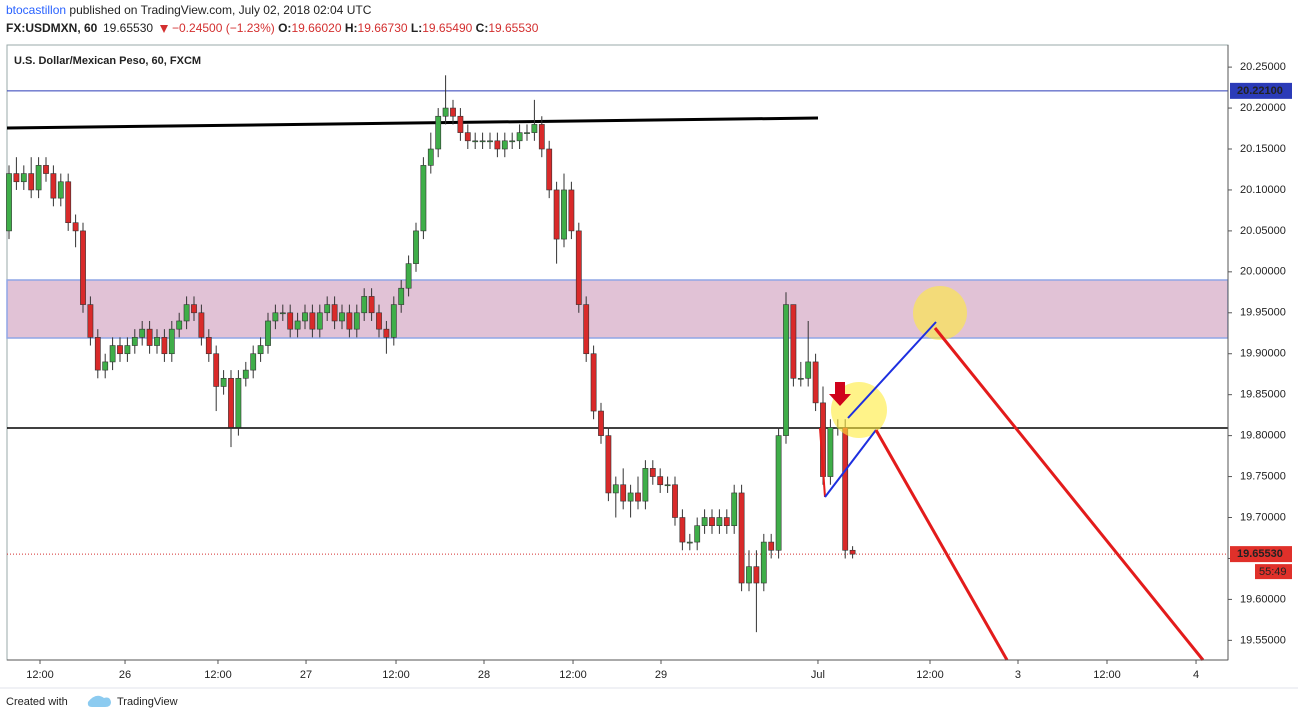  What do you see at coordinates (513, 28) in the screenshot?
I see `ohlc-value: 19.65530` at bounding box center [513, 28].